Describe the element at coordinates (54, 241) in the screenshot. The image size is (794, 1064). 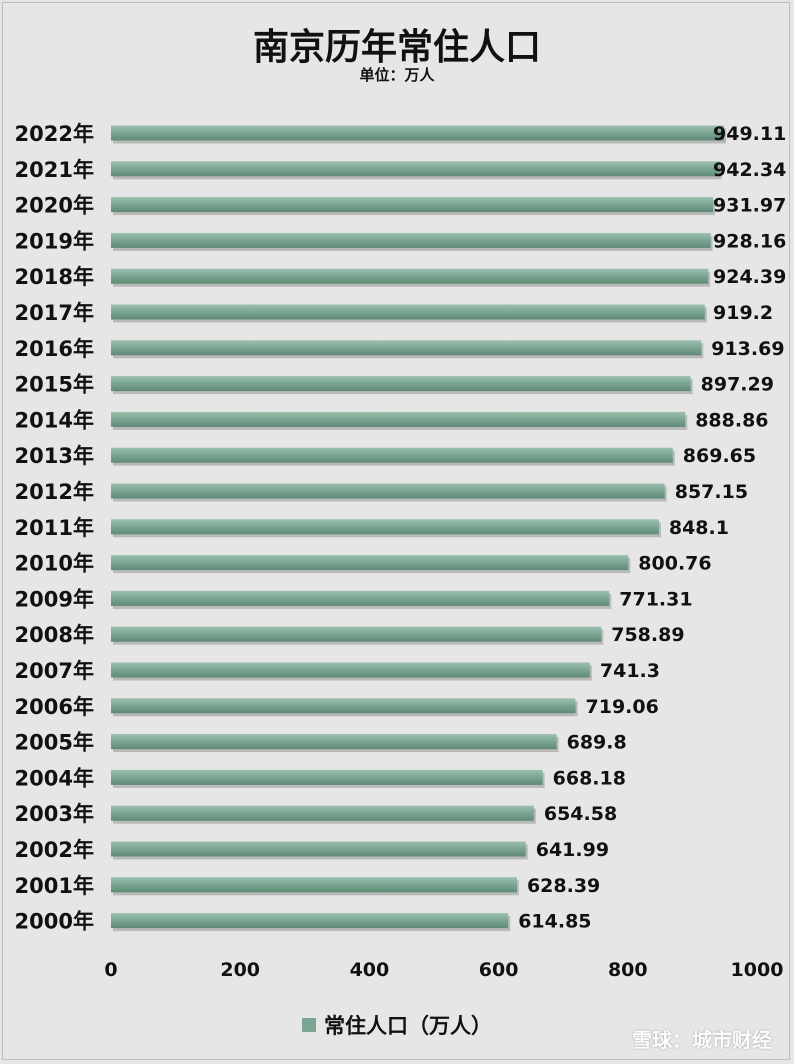
I see `category-label: 2019年` at that location.